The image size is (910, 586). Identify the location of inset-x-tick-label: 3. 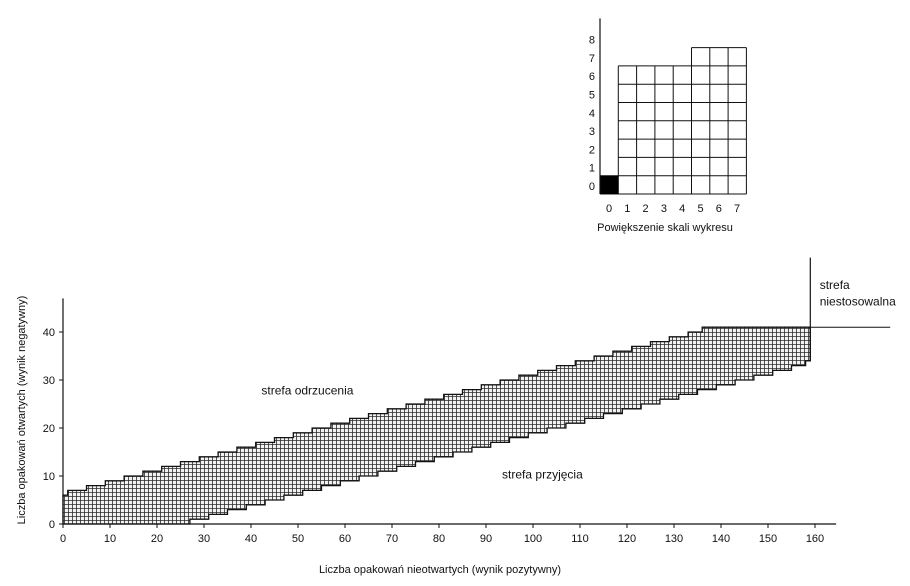
(664, 209).